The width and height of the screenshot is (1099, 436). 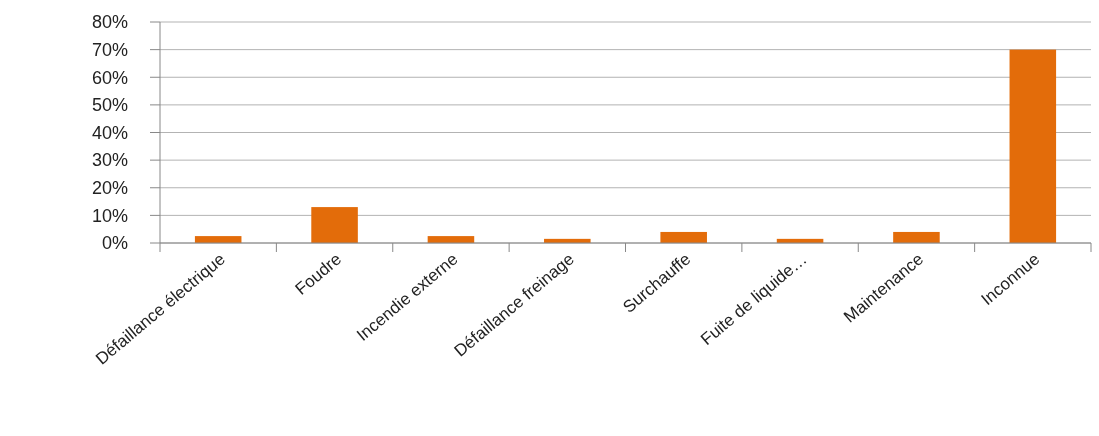 I want to click on y-tick-label: 60%, so click(x=109, y=77).